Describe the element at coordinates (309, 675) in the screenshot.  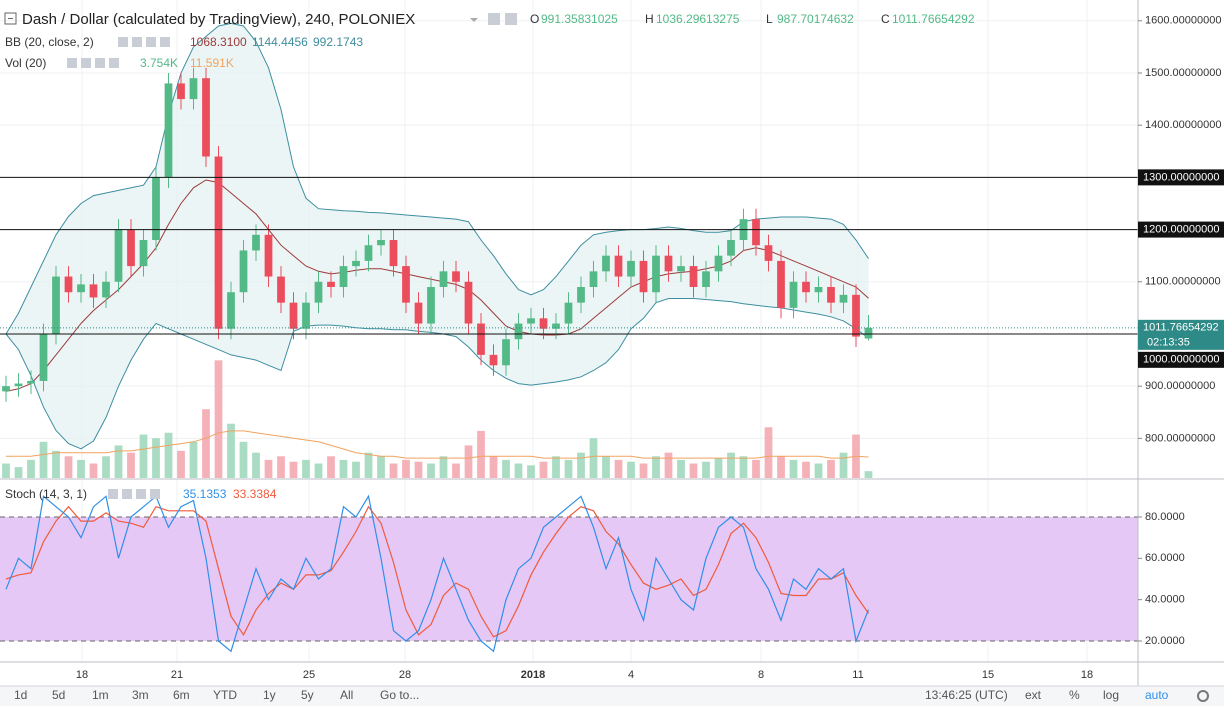
I see `x-tick-label: 25` at that location.